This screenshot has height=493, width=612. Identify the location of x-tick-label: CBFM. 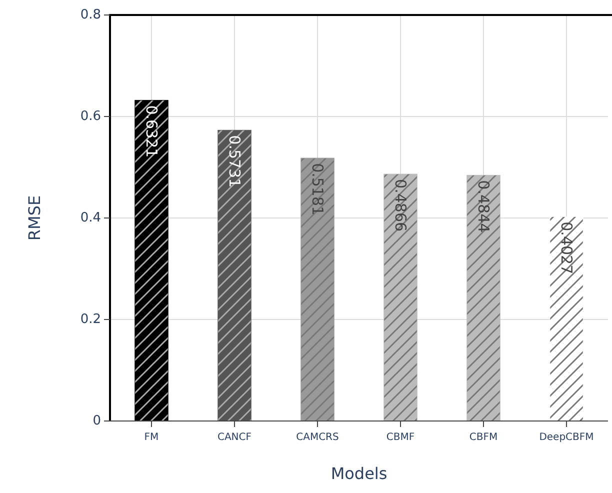
(483, 437).